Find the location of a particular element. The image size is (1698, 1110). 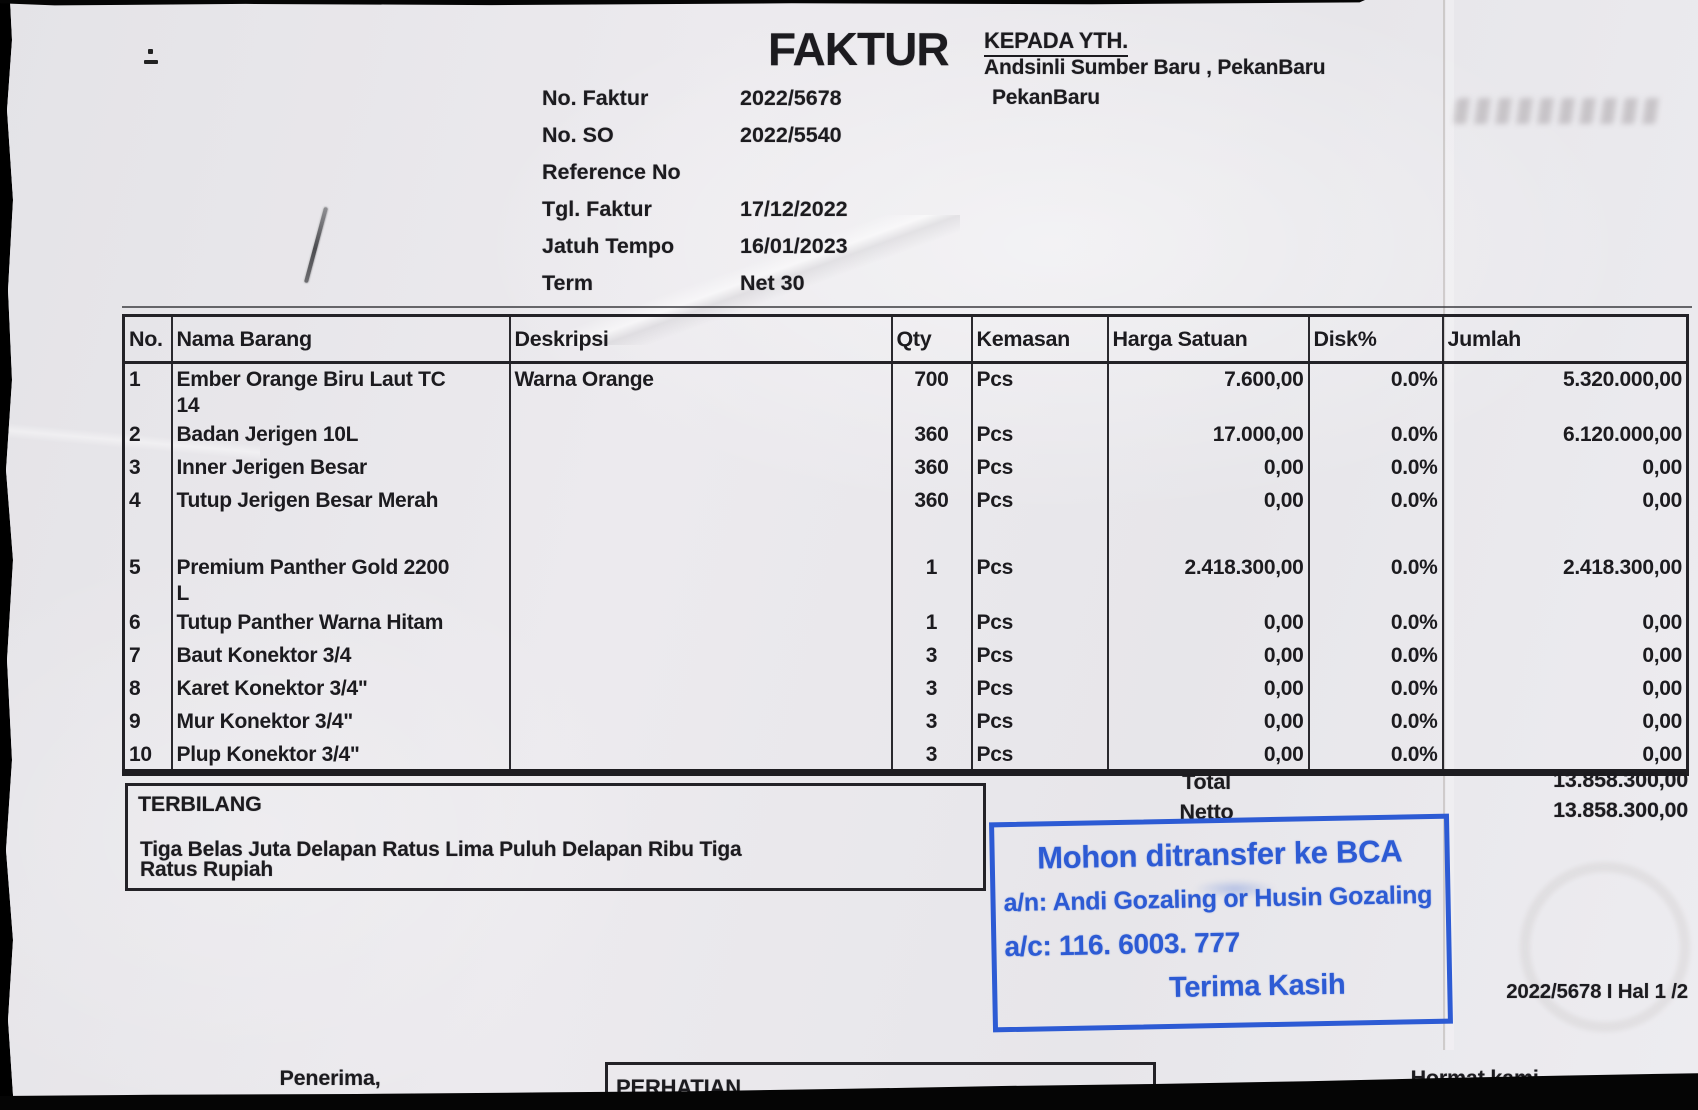

meta-row: Term Net 30 is located at coordinates (695, 289).